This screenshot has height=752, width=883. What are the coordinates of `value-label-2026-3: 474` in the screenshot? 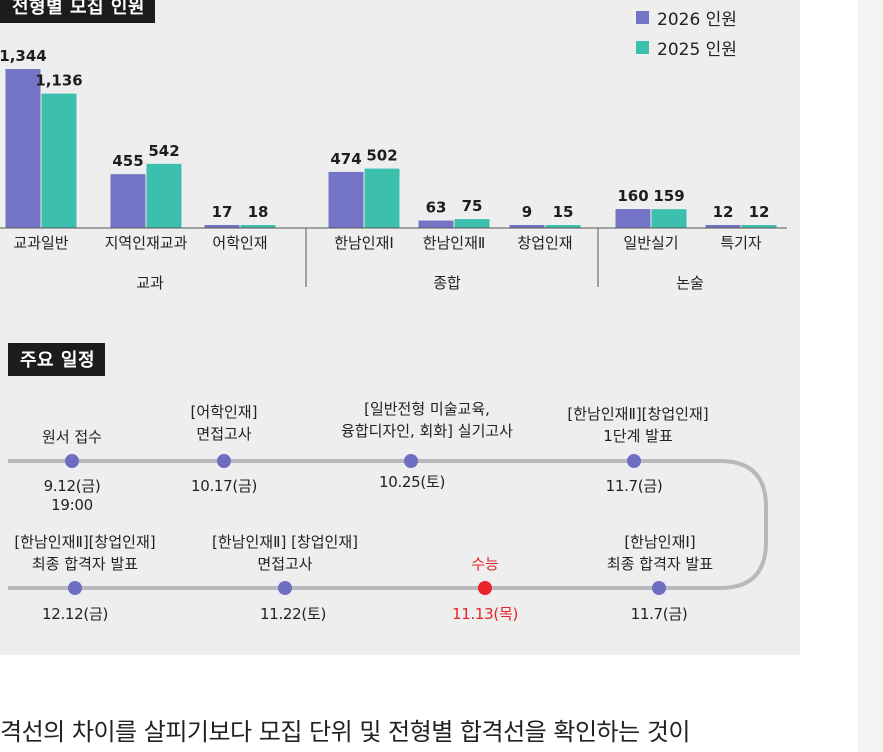 It's located at (345, 159).